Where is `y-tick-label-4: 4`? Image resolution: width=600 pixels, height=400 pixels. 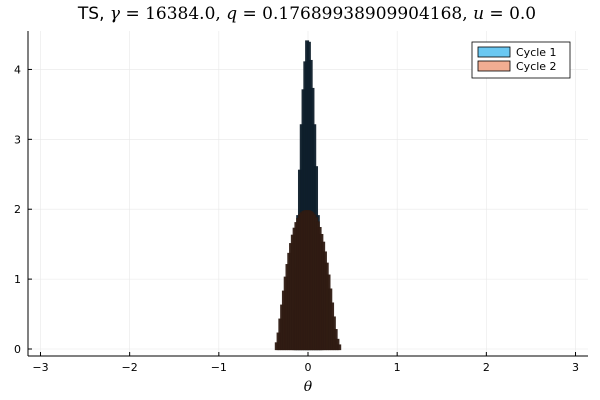
y-tick-label-4: 4 is located at coordinates (17, 69).